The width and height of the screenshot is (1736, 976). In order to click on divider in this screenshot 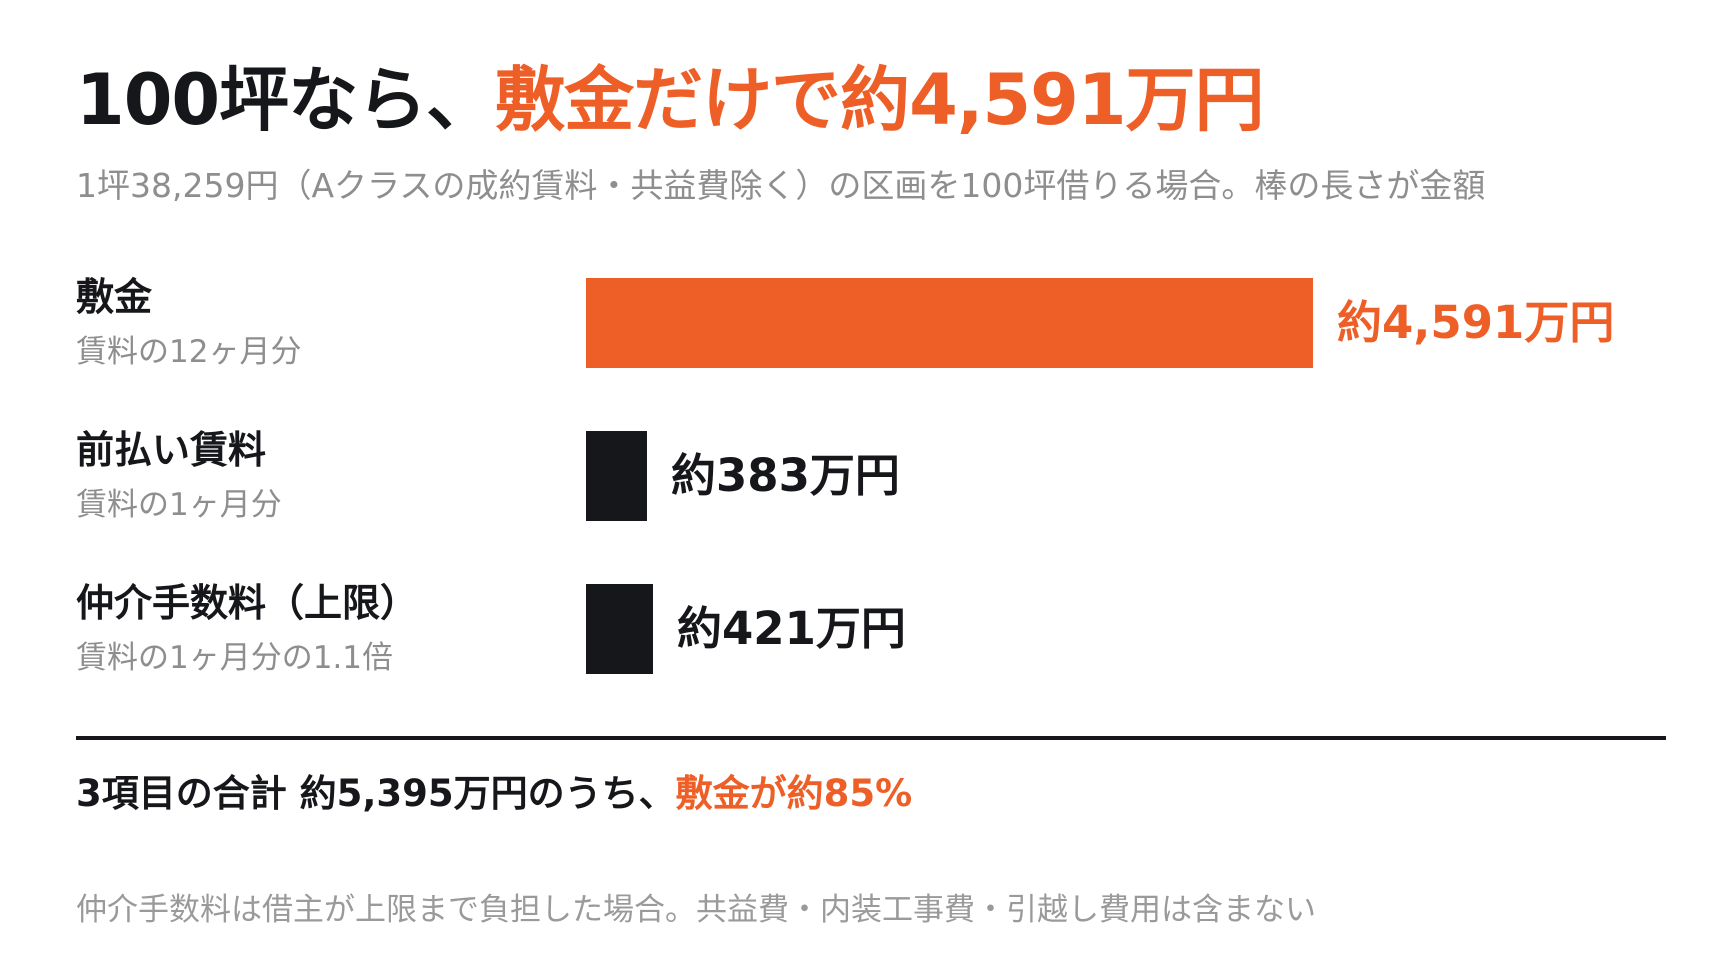, I will do `click(871, 738)`.